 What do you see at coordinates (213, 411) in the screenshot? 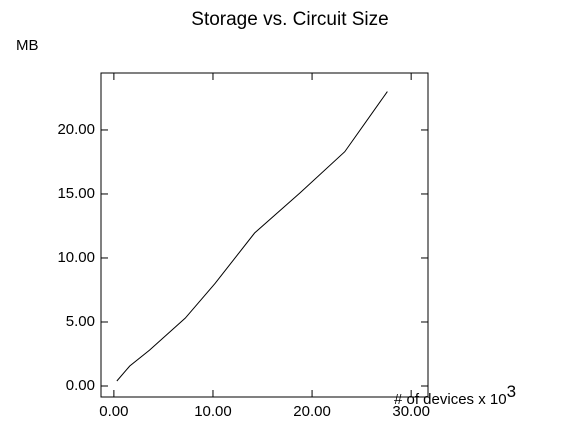
I see `x-tick-label: 10.00` at bounding box center [213, 411].